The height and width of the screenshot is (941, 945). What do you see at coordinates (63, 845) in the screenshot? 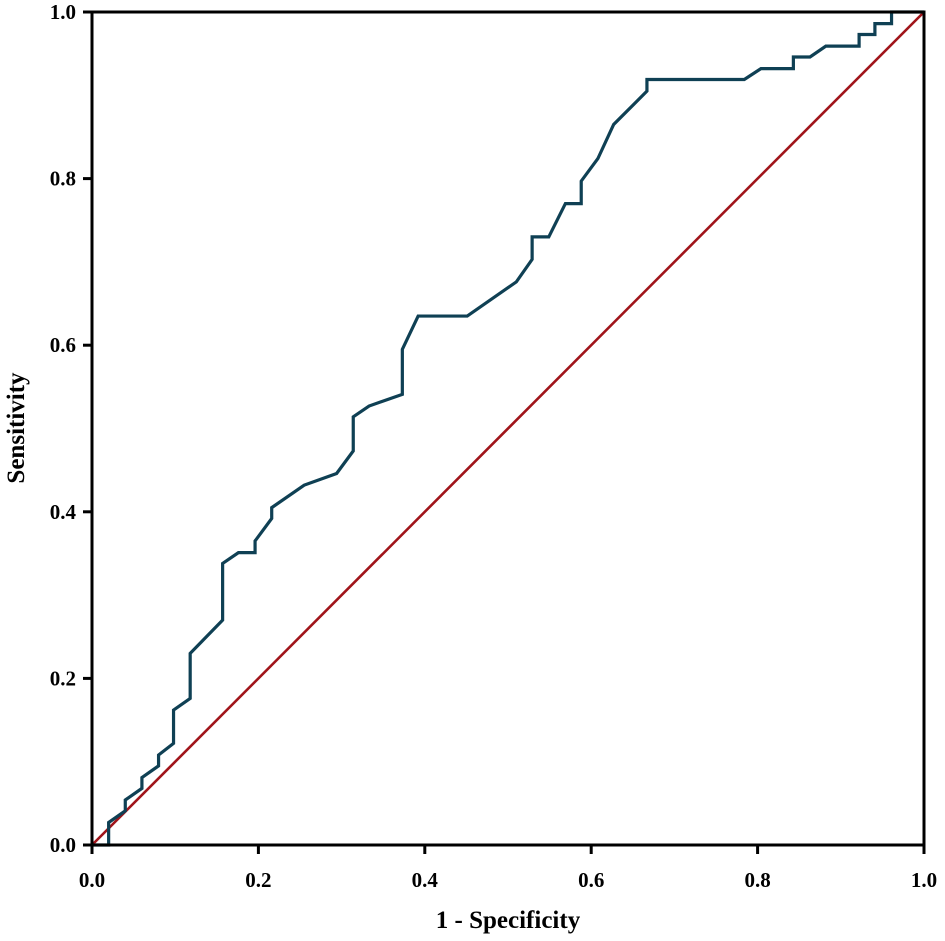
I see `y-tick-label: 0.0` at bounding box center [63, 845].